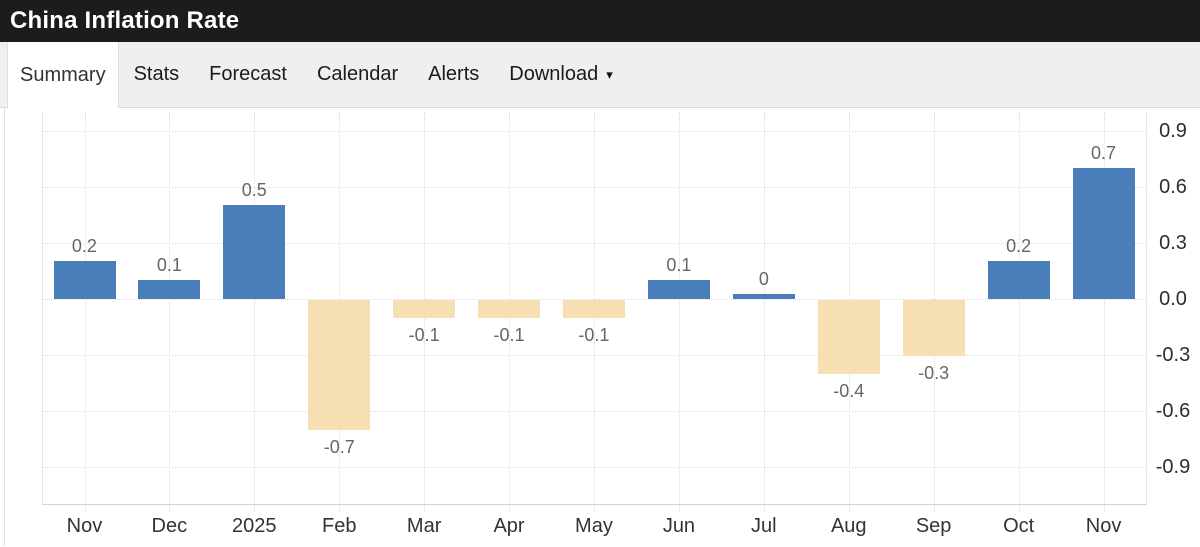 This screenshot has height=547, width=1200. Describe the element at coordinates (1104, 153) in the screenshot. I see `data-label: 0.7` at that location.